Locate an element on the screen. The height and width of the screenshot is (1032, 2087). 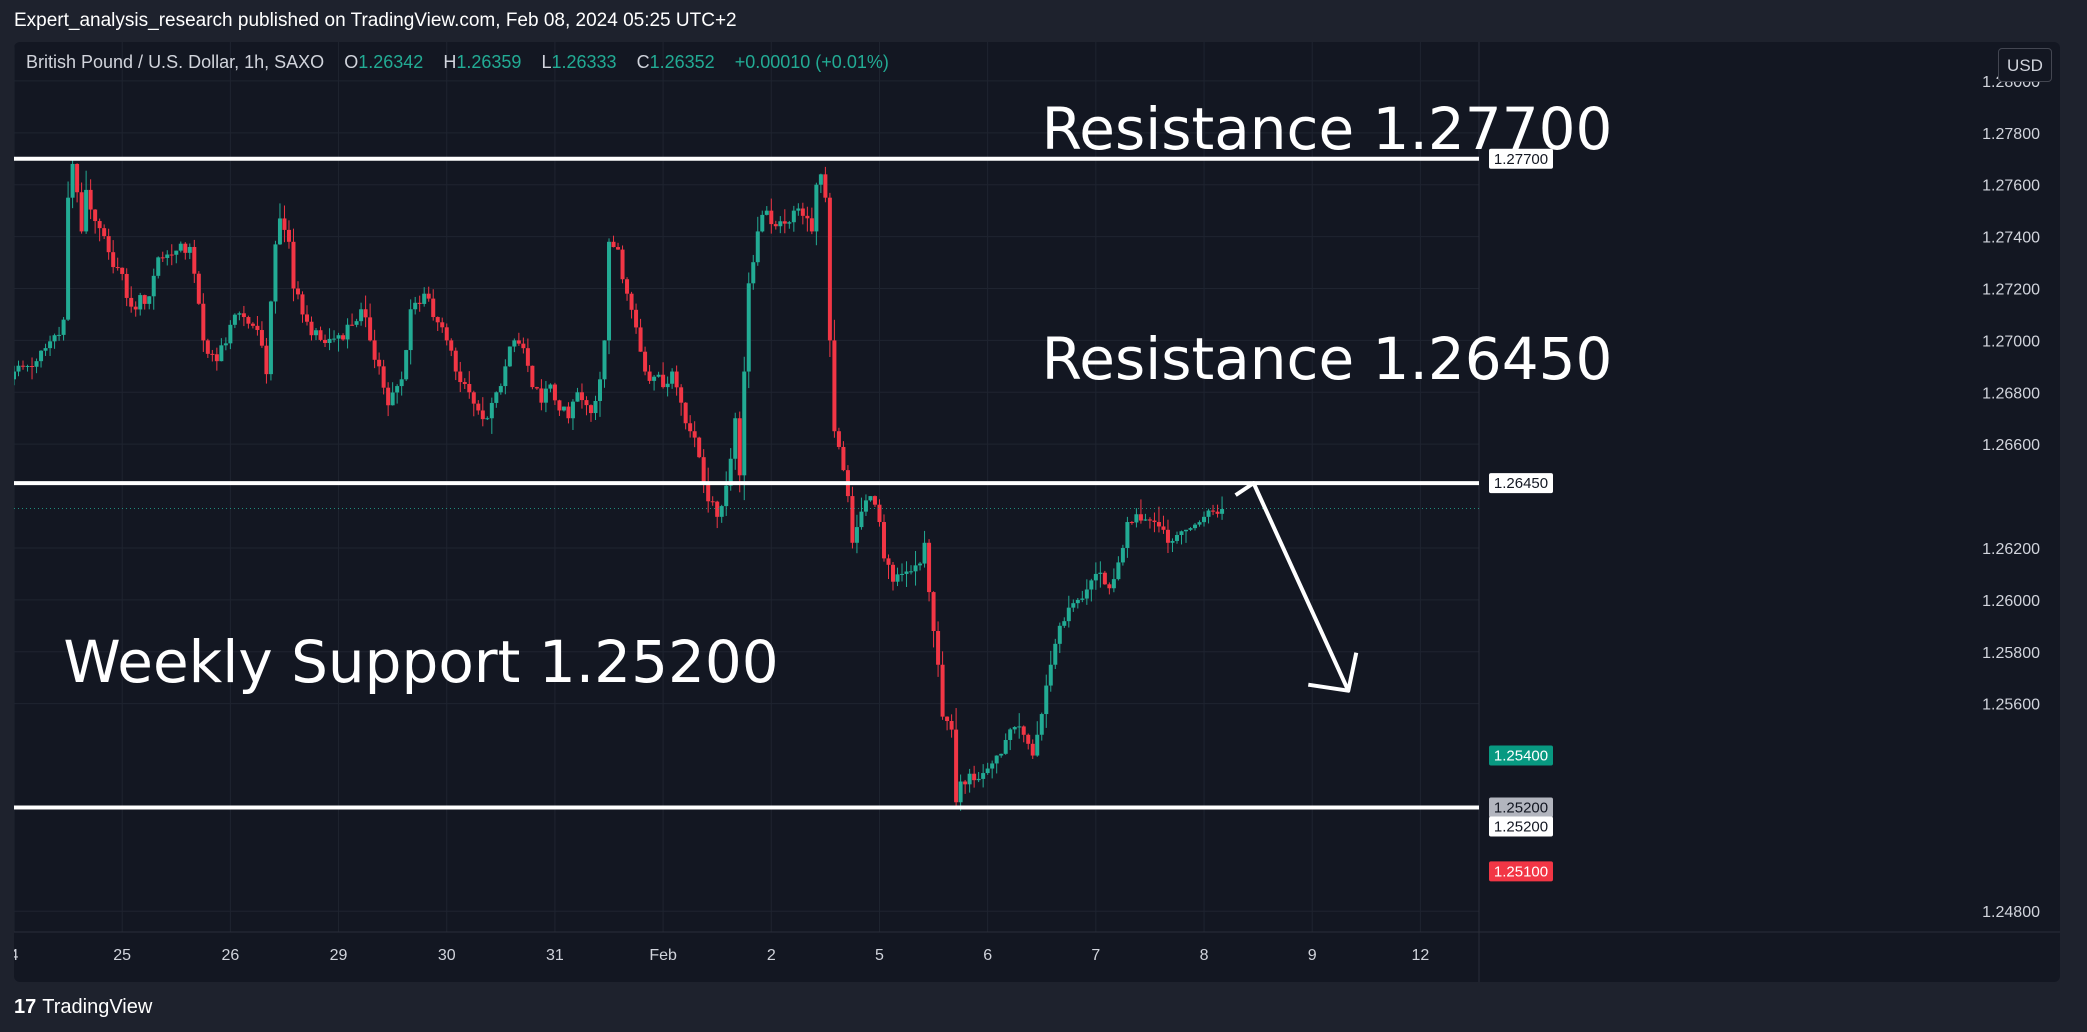
currency-button: USD is located at coordinates (2025, 65).